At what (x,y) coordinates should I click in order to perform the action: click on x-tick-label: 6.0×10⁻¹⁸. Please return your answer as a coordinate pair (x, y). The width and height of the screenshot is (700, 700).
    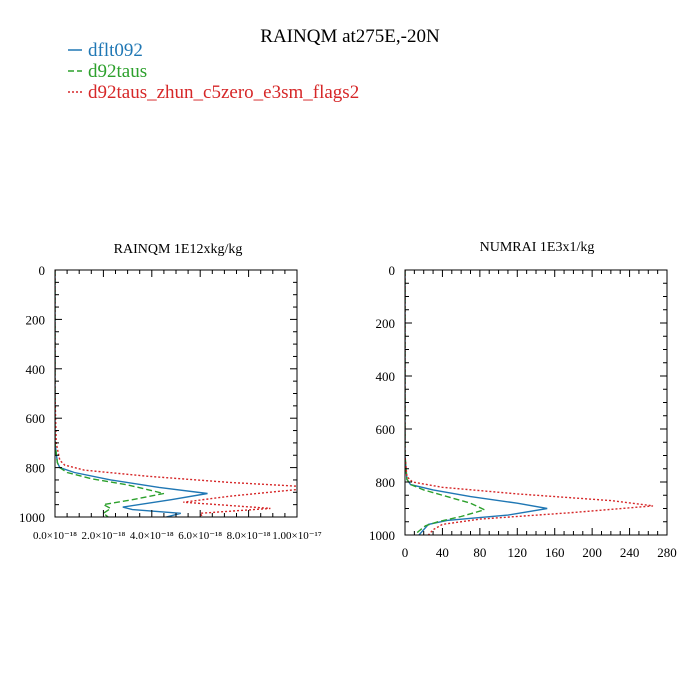
    Looking at the image, I should click on (200, 536).